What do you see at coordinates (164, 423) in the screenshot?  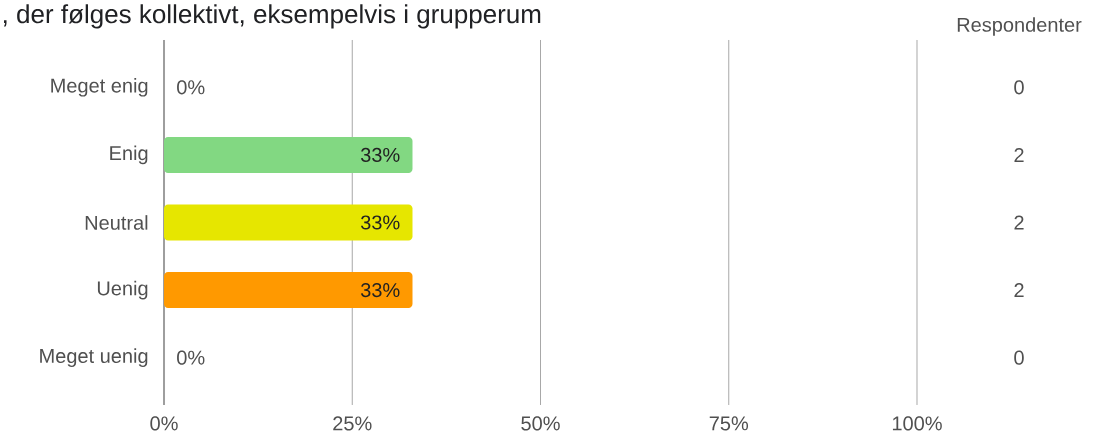 I see `x-tick-label: 0%` at bounding box center [164, 423].